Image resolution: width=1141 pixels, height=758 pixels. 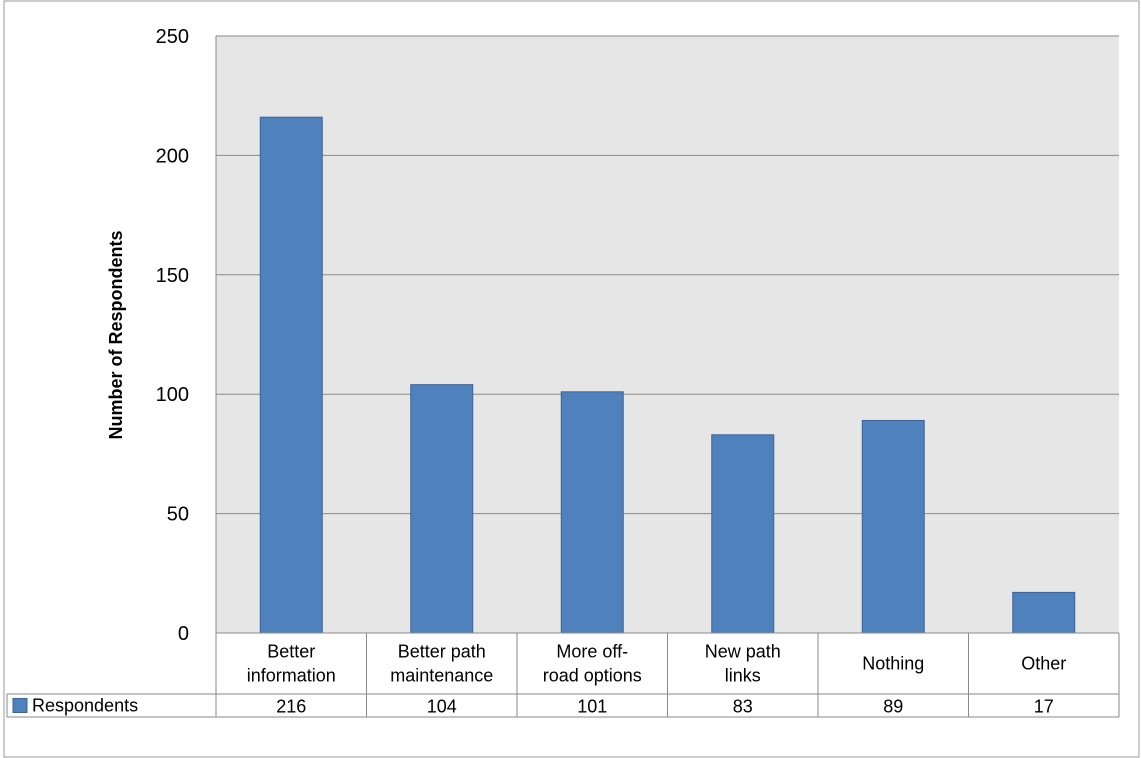 I want to click on y-tick-label: 200, so click(x=172, y=156).